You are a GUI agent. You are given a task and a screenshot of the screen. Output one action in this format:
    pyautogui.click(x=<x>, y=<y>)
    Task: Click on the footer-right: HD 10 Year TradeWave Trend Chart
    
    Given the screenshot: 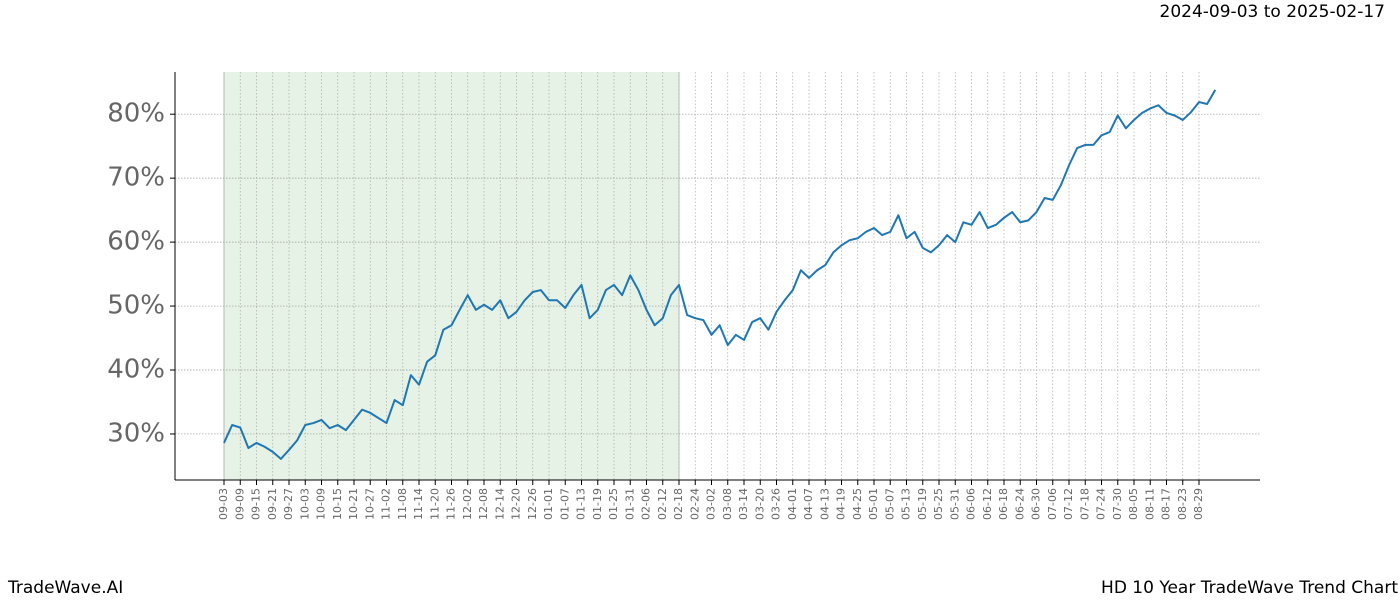 What is the action you would take?
    pyautogui.click(x=1249, y=588)
    